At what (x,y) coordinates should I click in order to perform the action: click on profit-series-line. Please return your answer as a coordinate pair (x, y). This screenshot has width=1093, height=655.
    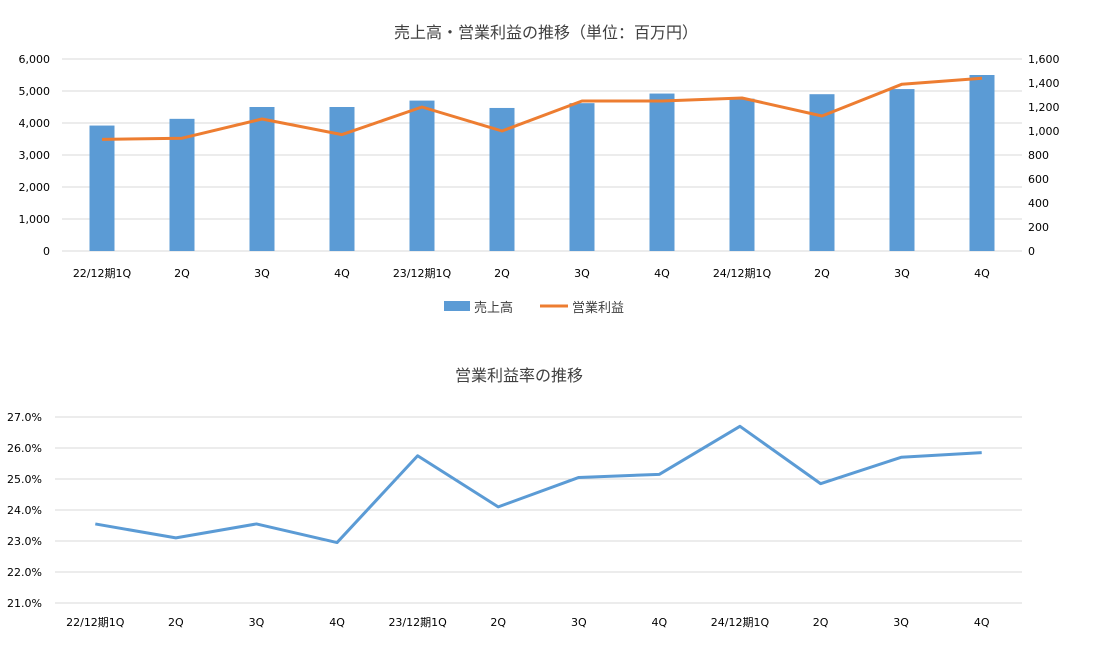
    Looking at the image, I should click on (542, 108).